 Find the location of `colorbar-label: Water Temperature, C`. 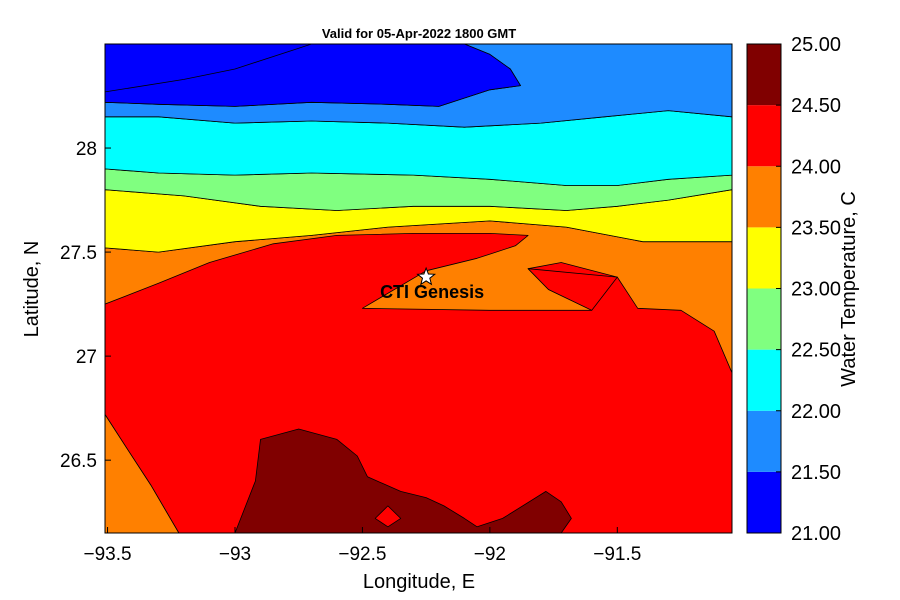

colorbar-label: Water Temperature, C is located at coordinates (849, 289).